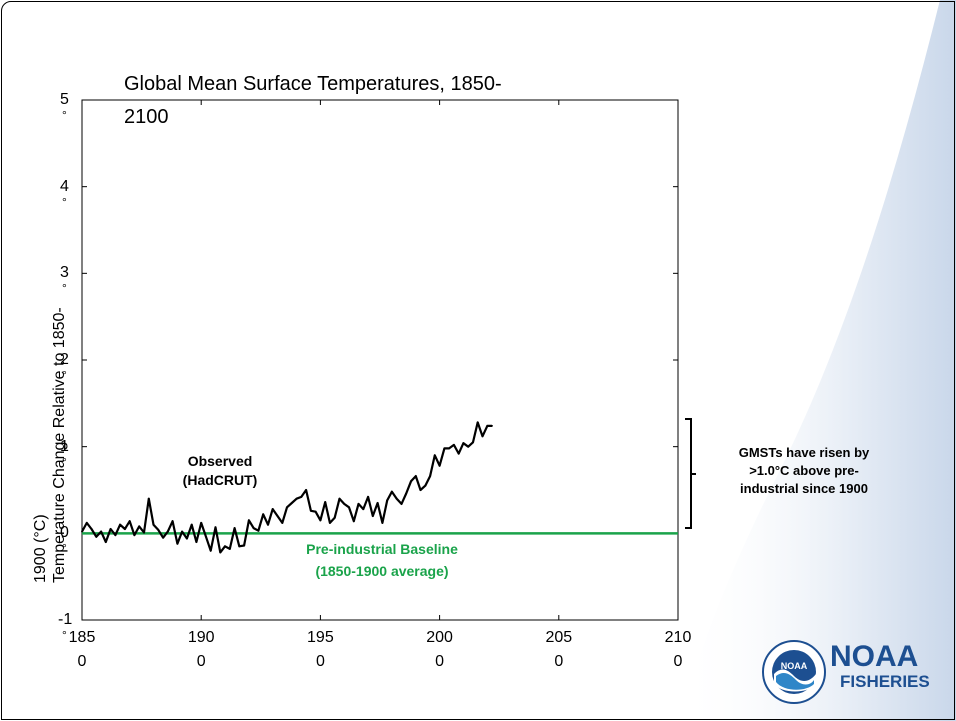  What do you see at coordinates (440, 650) in the screenshot?
I see `x-tick-label: 200 0` at bounding box center [440, 650].